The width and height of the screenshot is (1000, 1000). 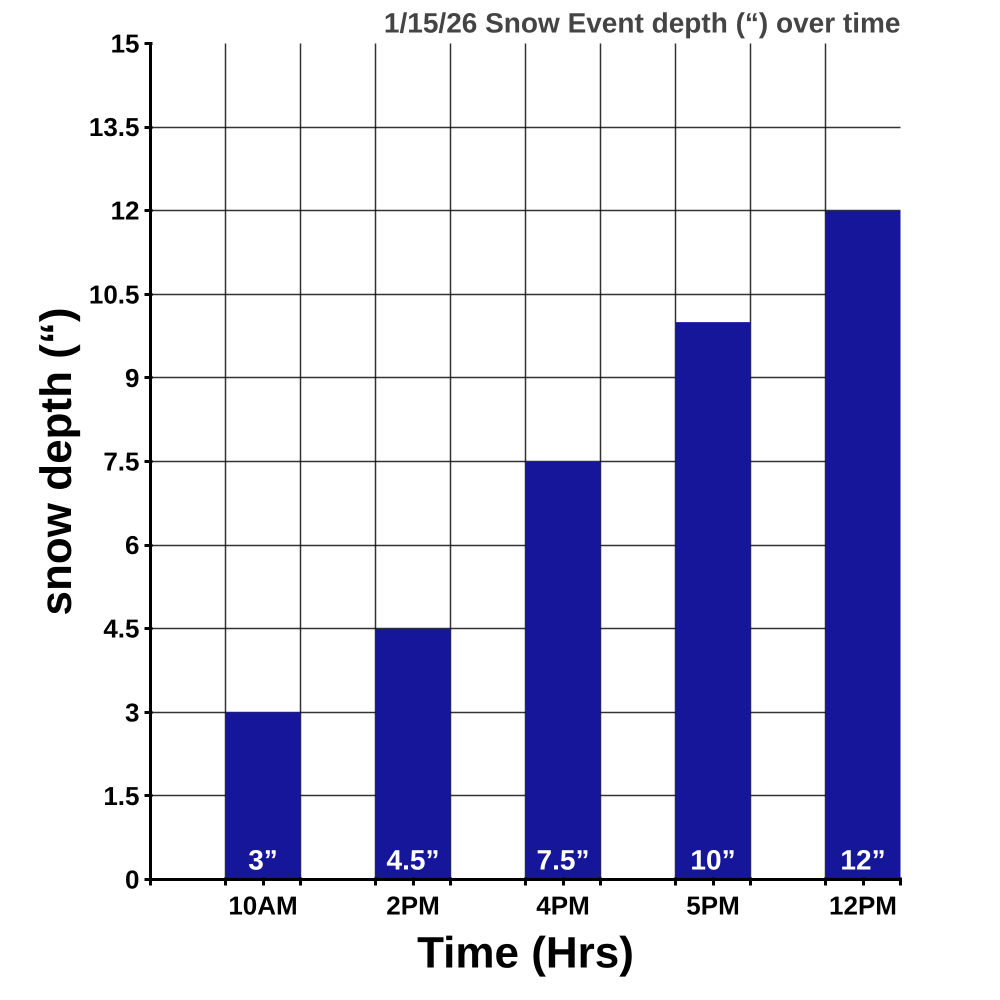 I want to click on y-tick-label: 4.5, so click(x=121, y=629).